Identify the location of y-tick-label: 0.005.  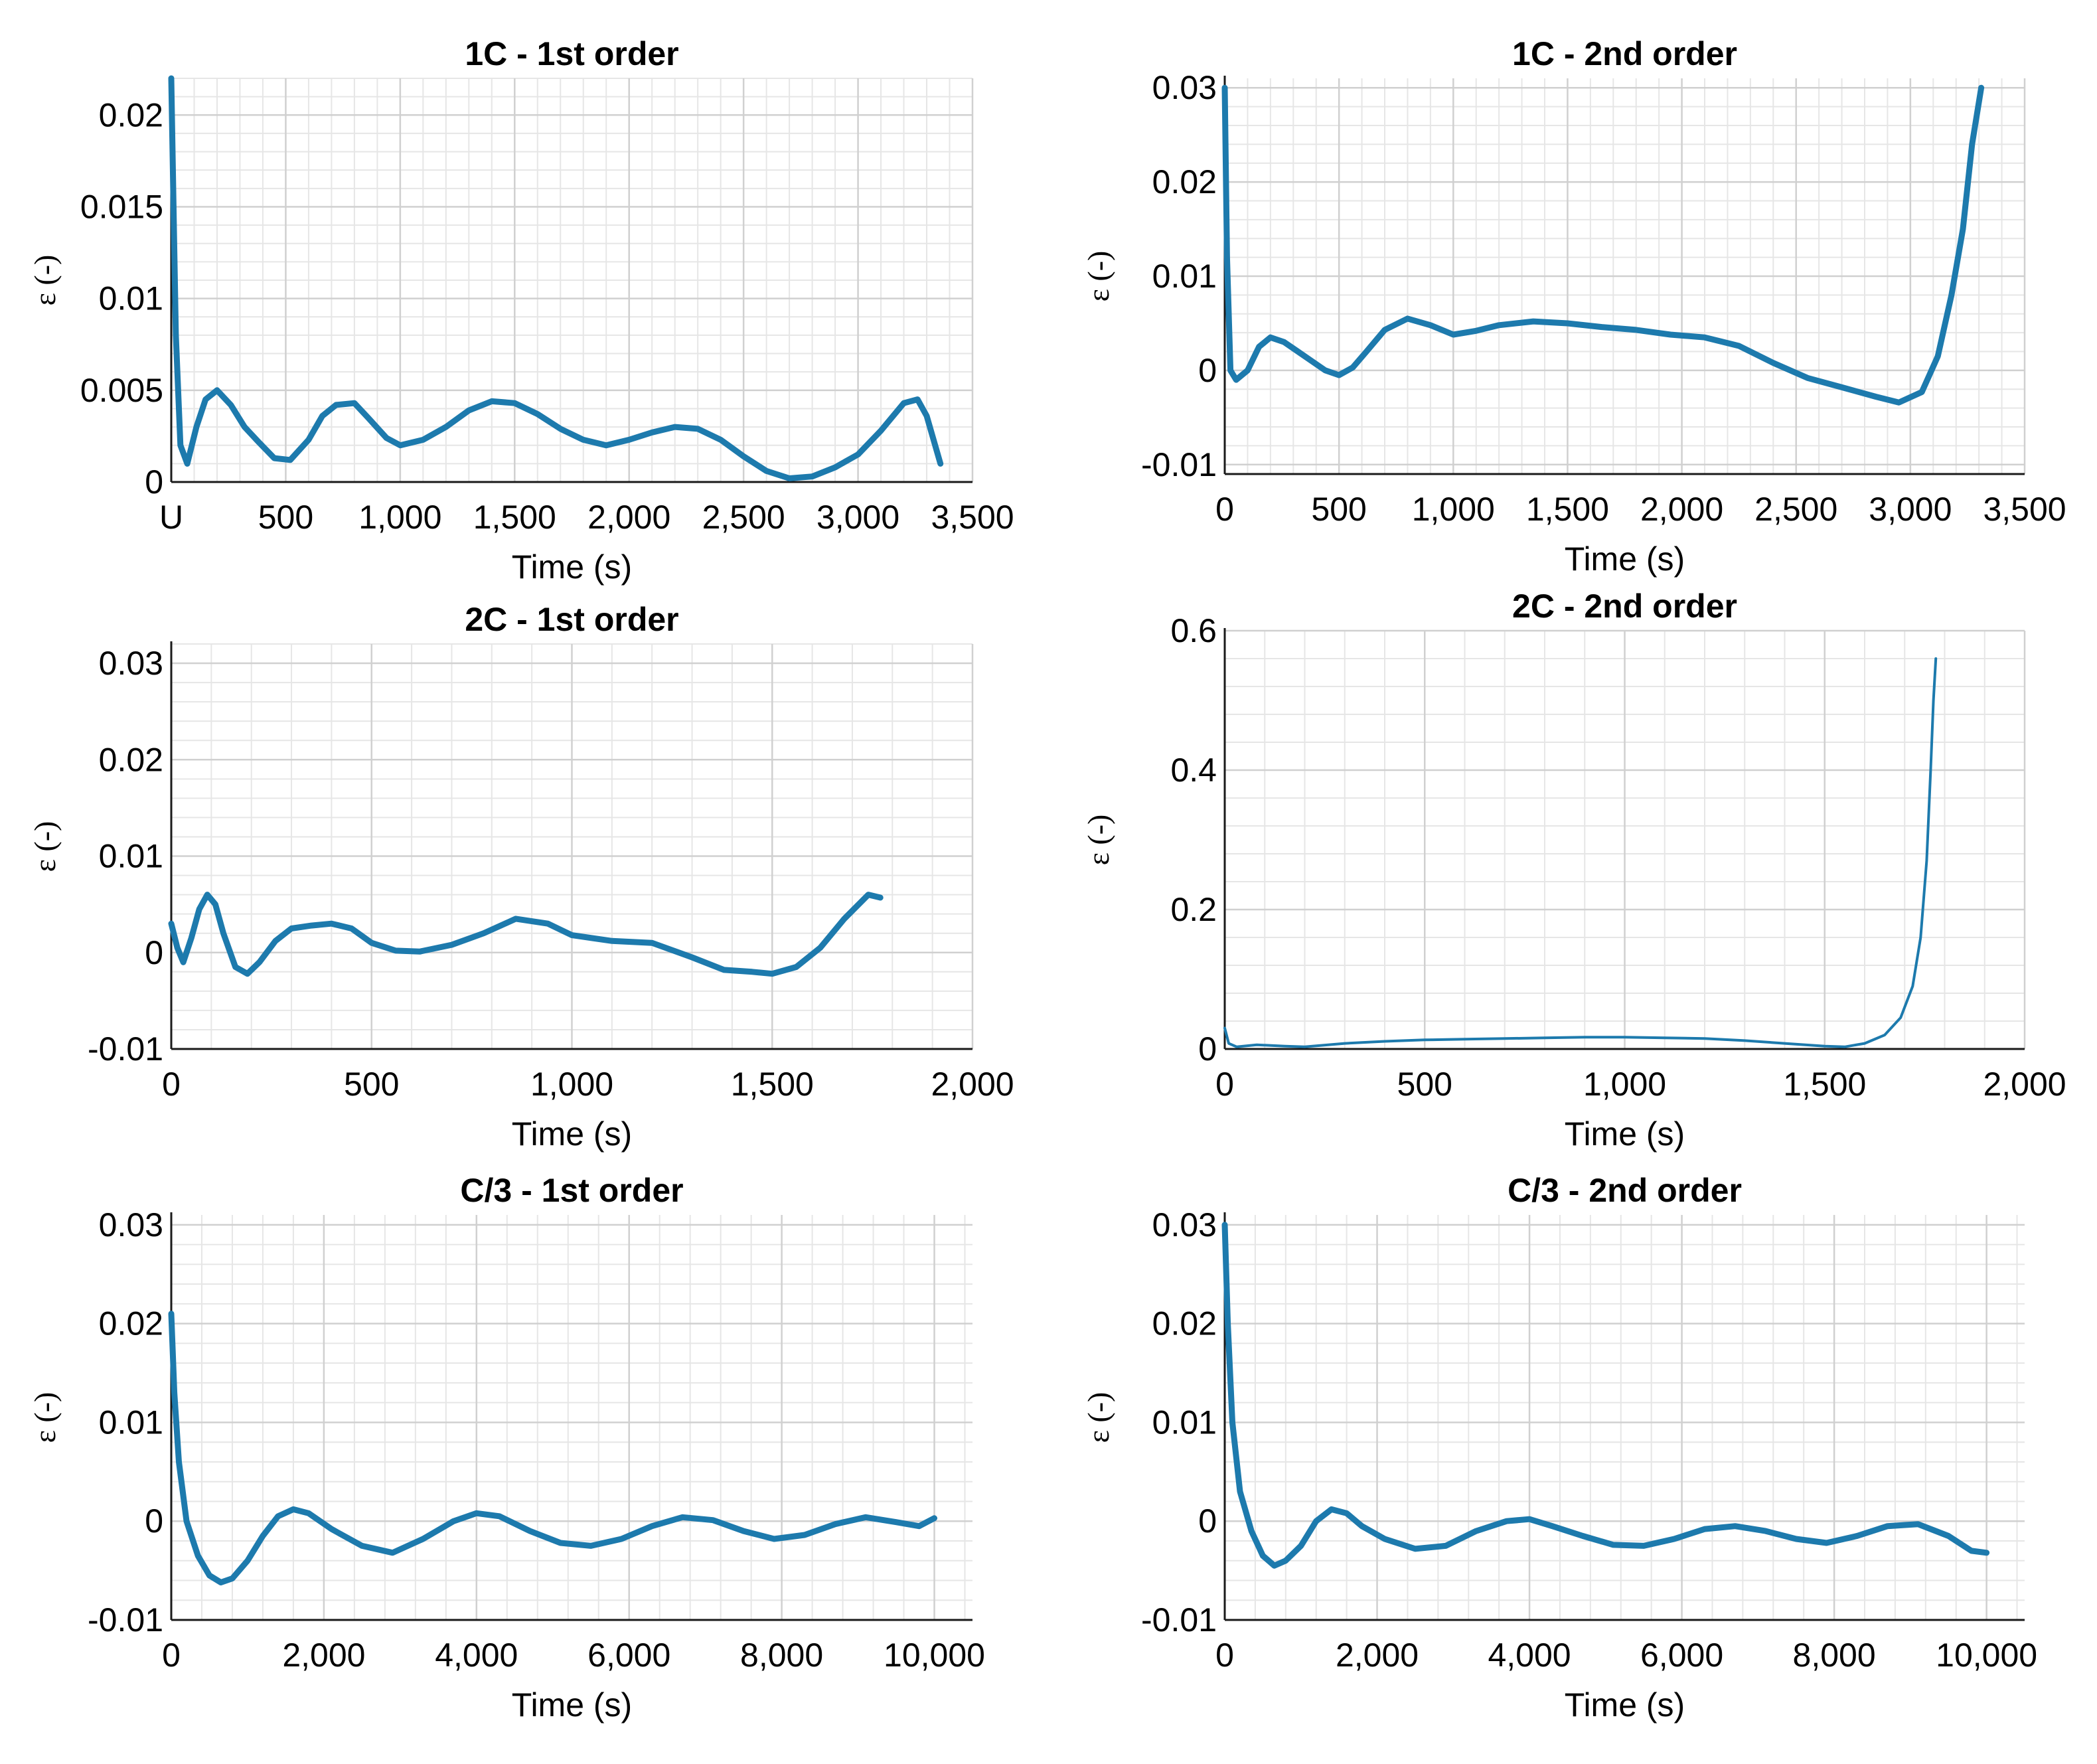
(122, 390).